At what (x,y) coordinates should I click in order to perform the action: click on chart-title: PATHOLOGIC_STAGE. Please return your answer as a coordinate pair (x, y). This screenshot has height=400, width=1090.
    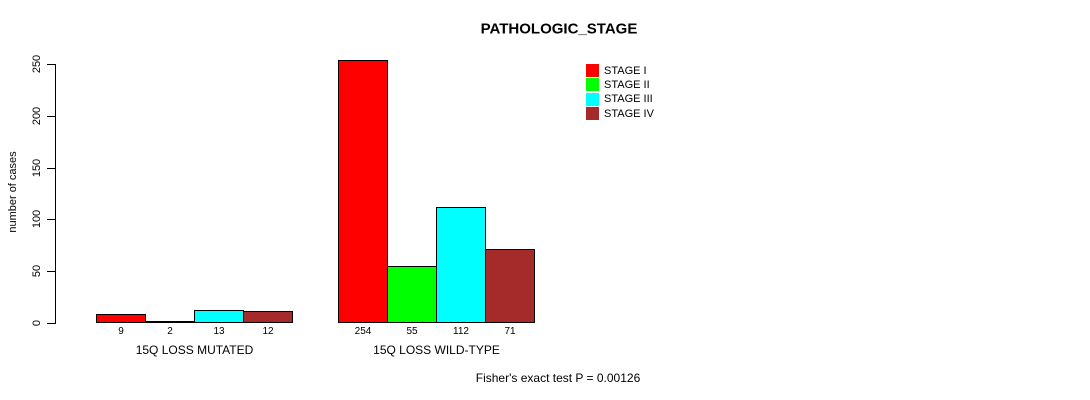
    Looking at the image, I should click on (559, 29).